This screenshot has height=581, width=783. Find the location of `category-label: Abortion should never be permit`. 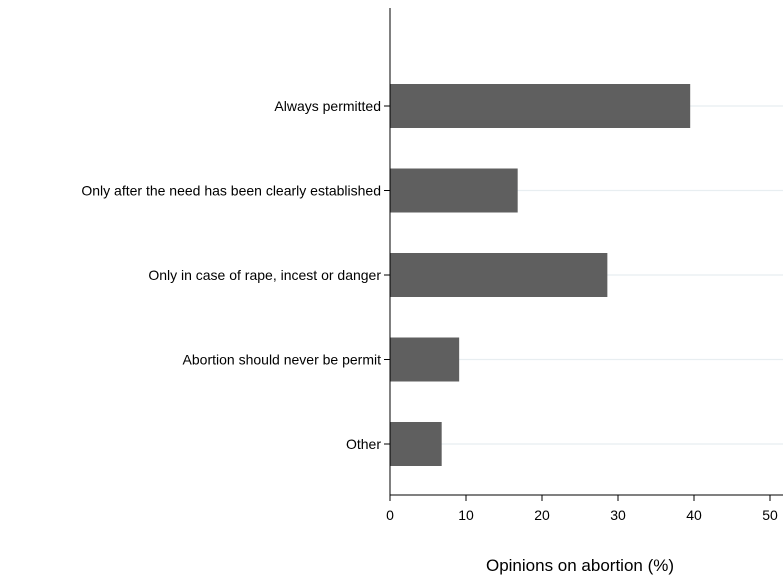

category-label: Abortion should never be permit is located at coordinates (282, 360).